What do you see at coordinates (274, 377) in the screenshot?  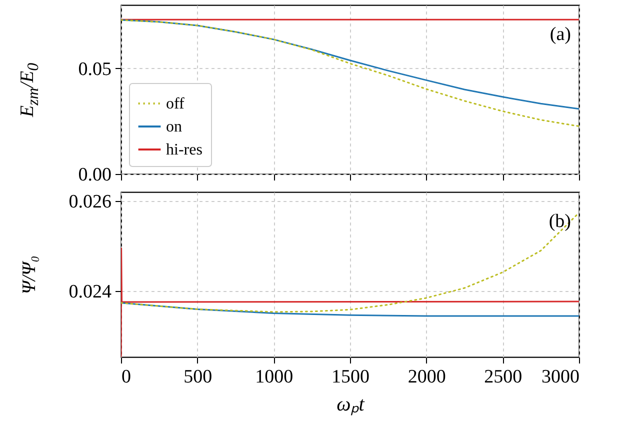 I see `x-tick-label: 1000` at bounding box center [274, 377].